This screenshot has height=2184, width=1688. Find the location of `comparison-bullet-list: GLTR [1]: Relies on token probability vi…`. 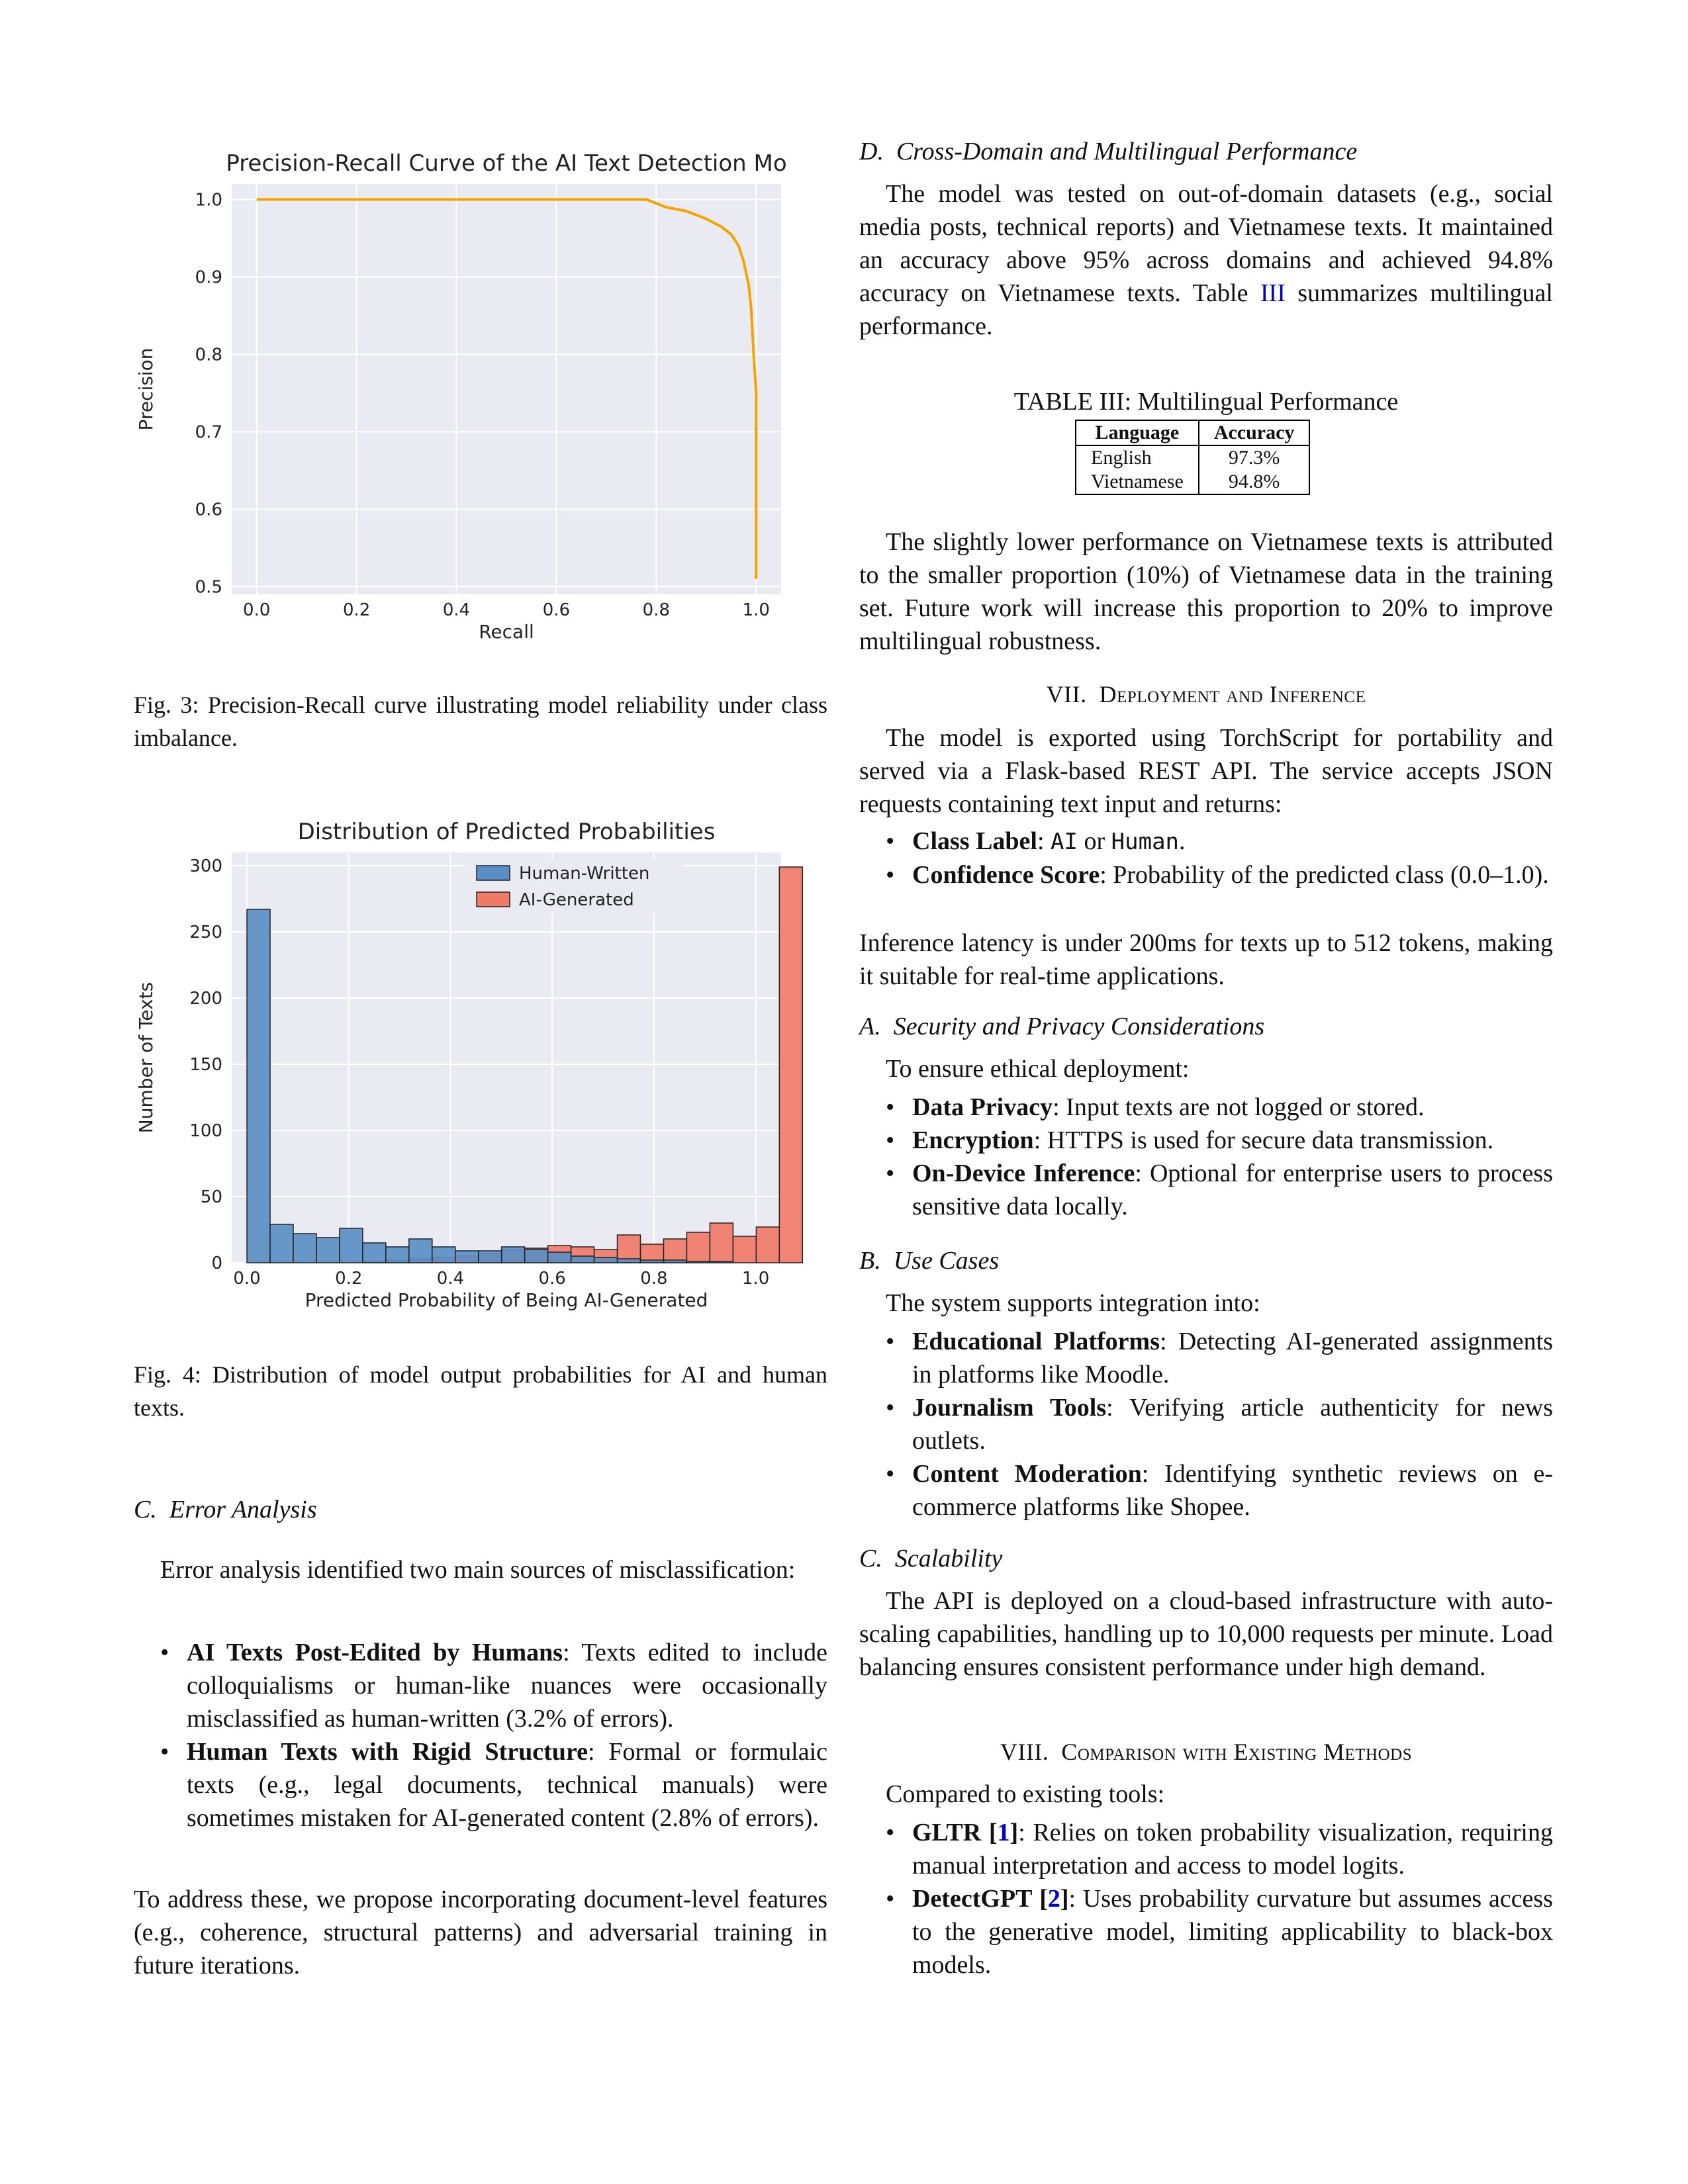

comparison-bullet-list: GLTR [1]: Relies on token probability vi… is located at coordinates (1206, 1898).